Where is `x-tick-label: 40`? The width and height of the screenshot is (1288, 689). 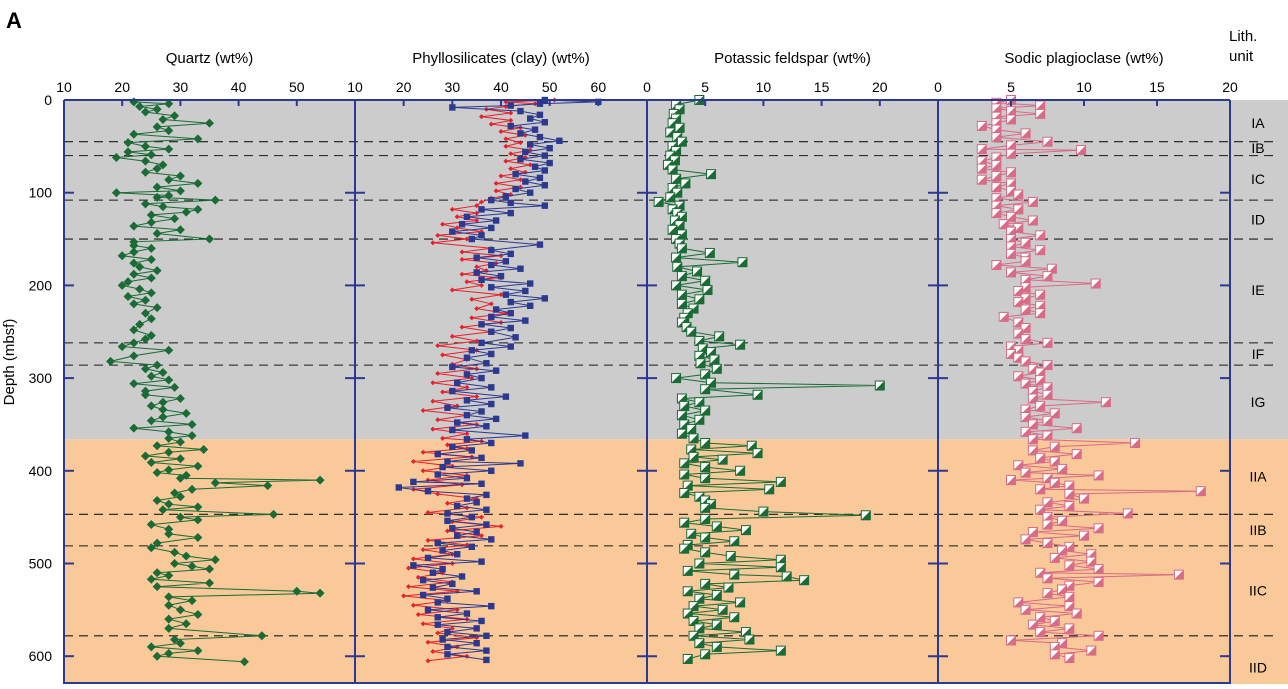
x-tick-label: 40 is located at coordinates (501, 87).